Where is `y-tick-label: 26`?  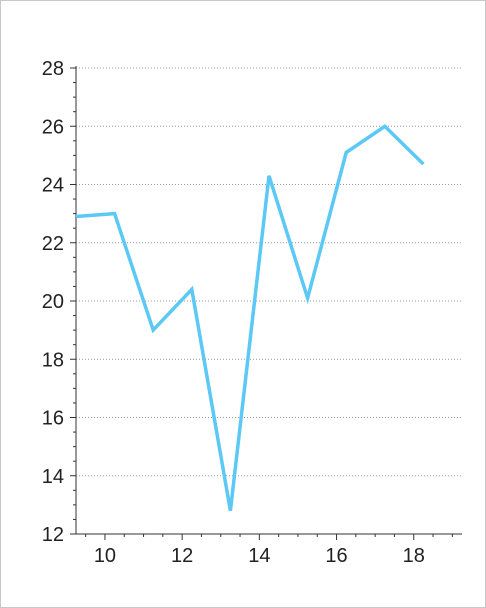 y-tick-label: 26 is located at coordinates (53, 127).